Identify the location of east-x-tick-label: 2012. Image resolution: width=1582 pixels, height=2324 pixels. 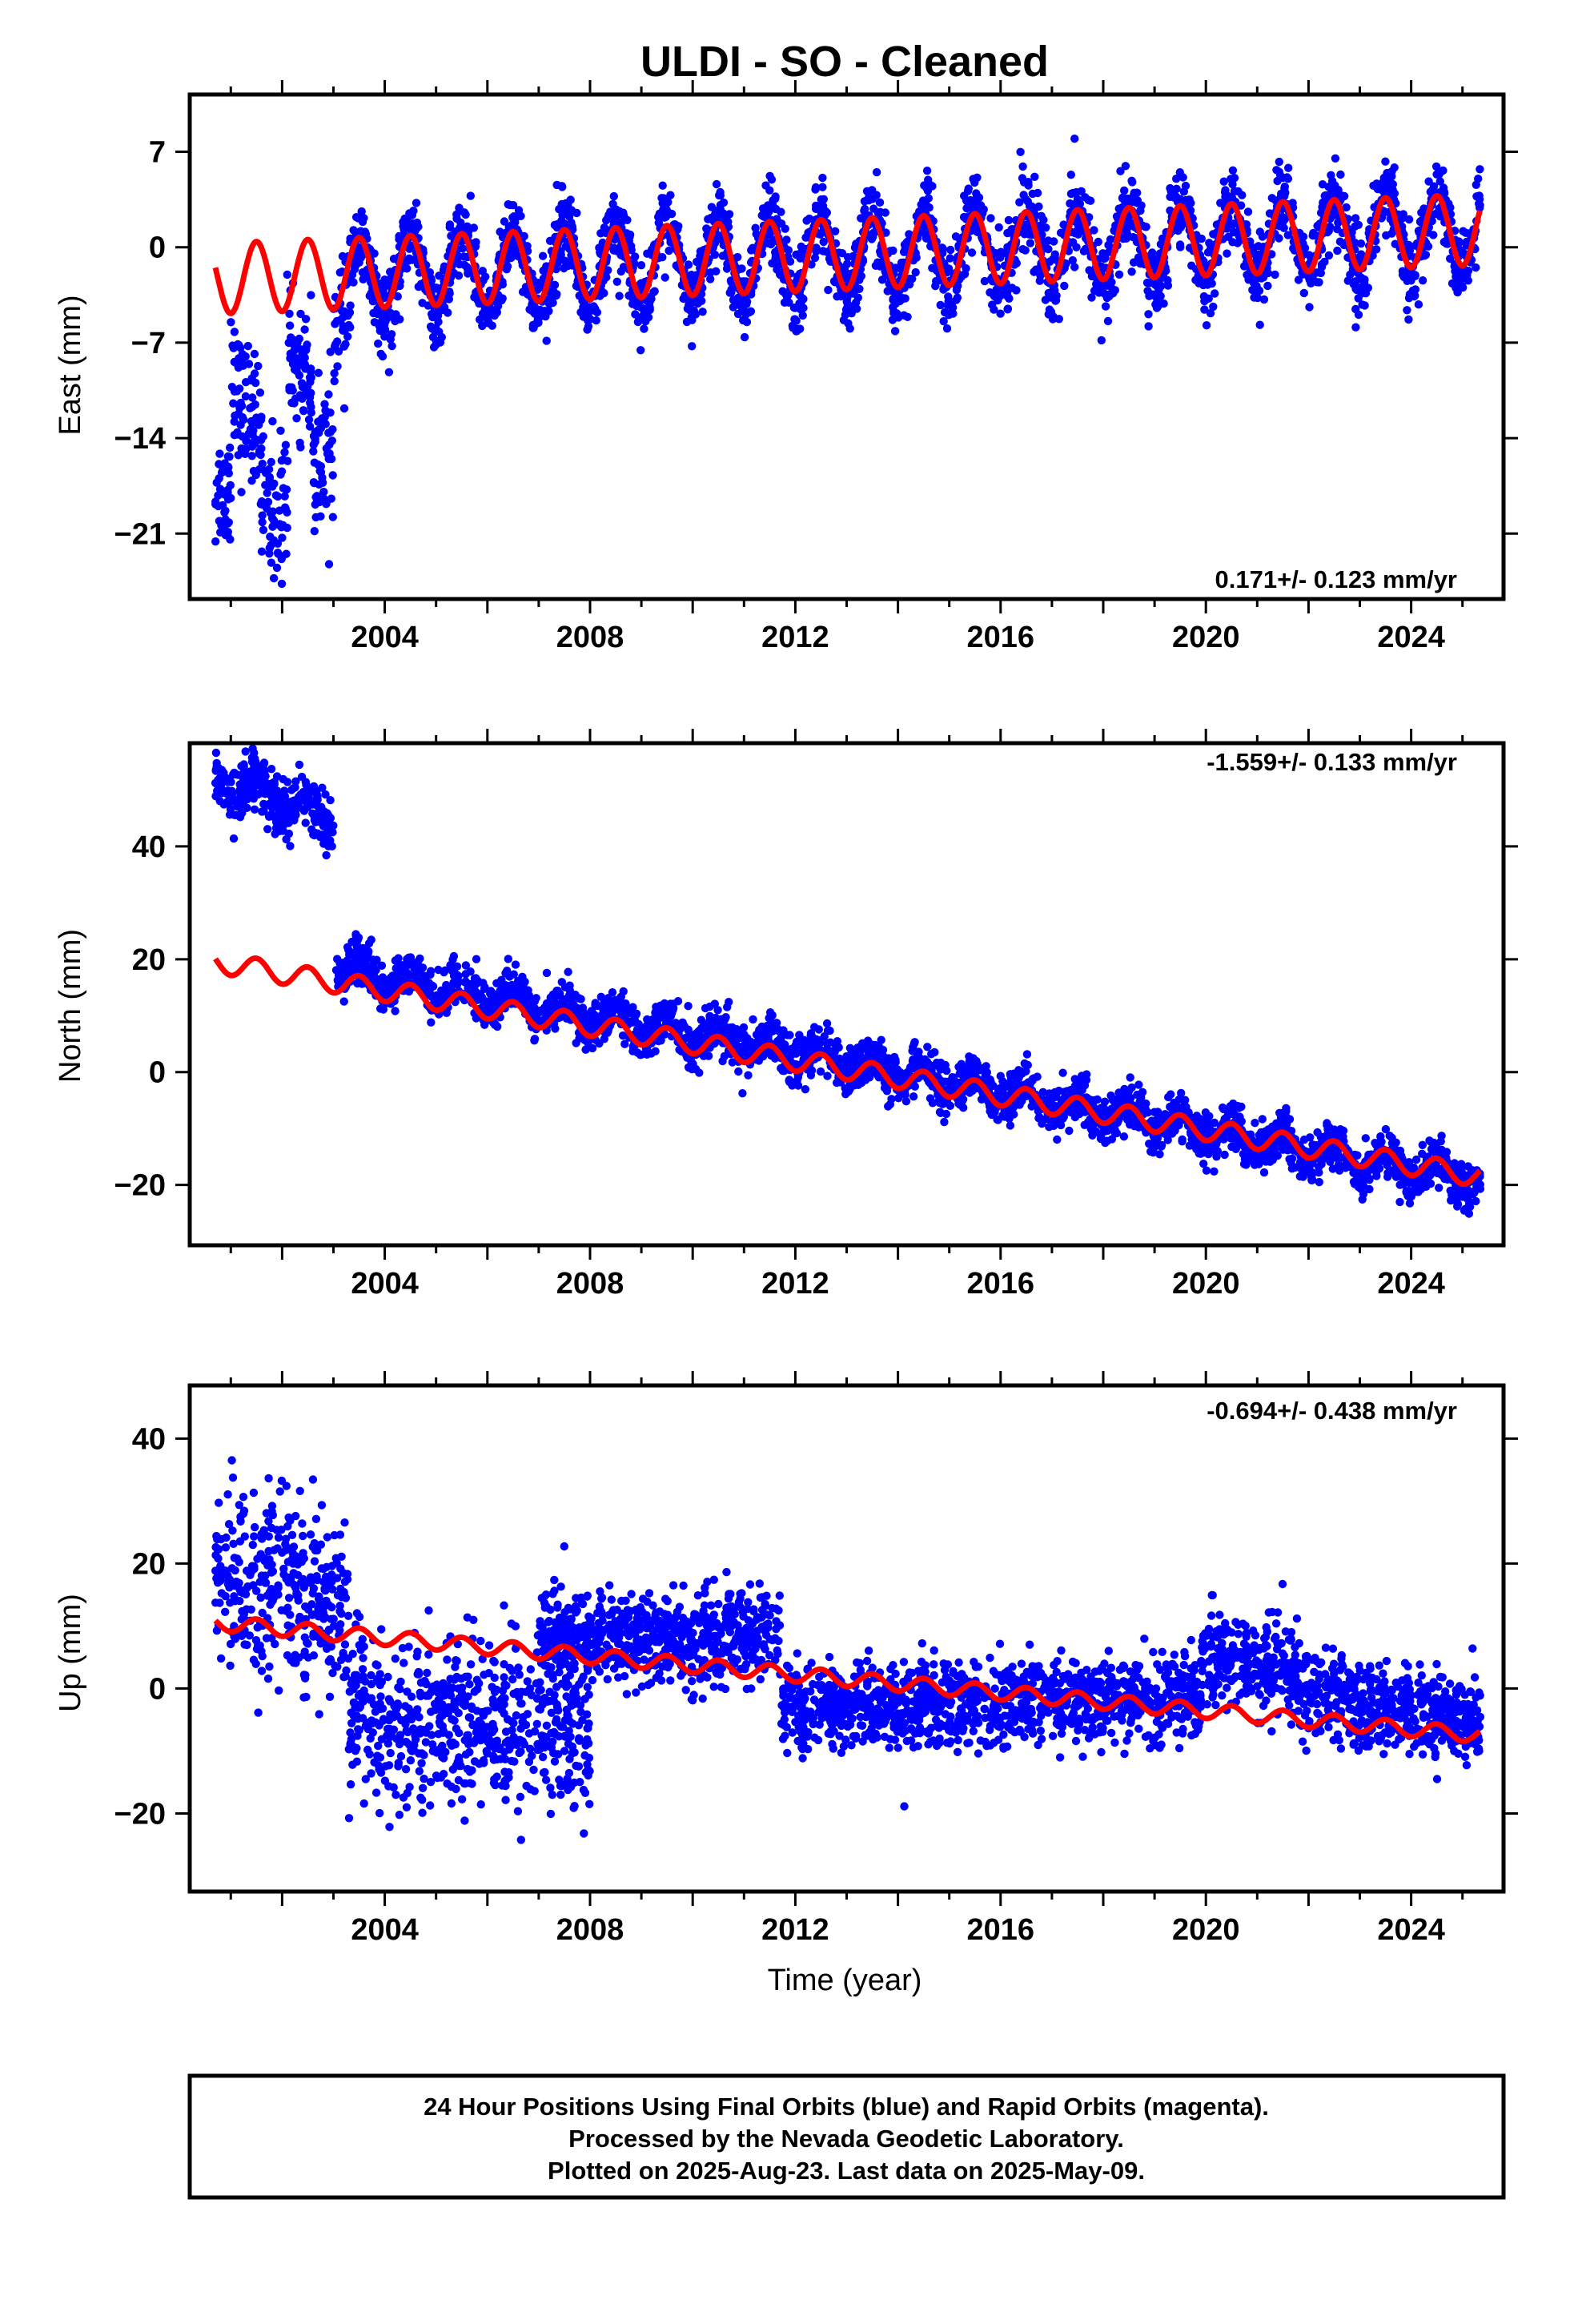
(795, 637).